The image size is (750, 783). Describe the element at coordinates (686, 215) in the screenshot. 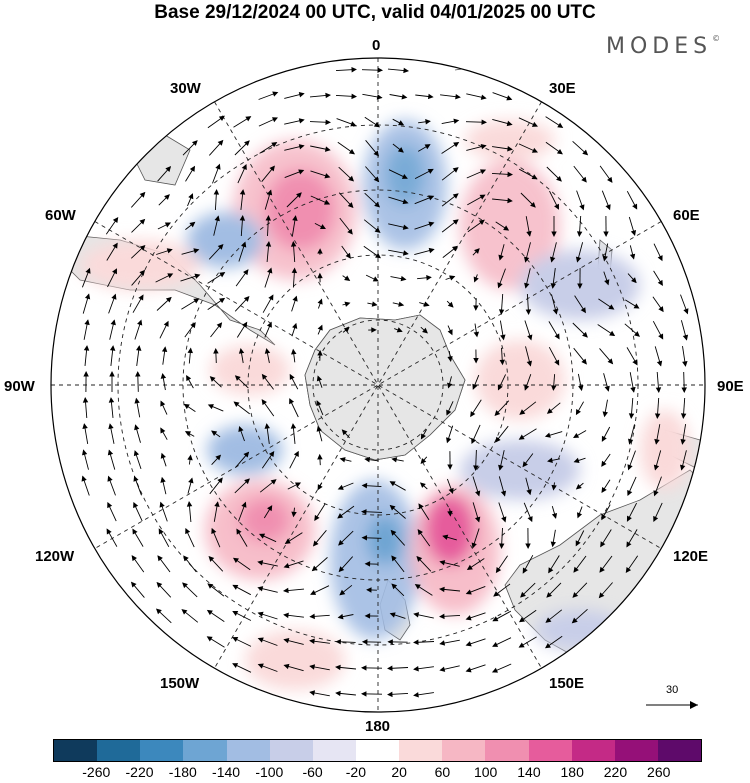

I see `lon-label-60e: 60E` at that location.